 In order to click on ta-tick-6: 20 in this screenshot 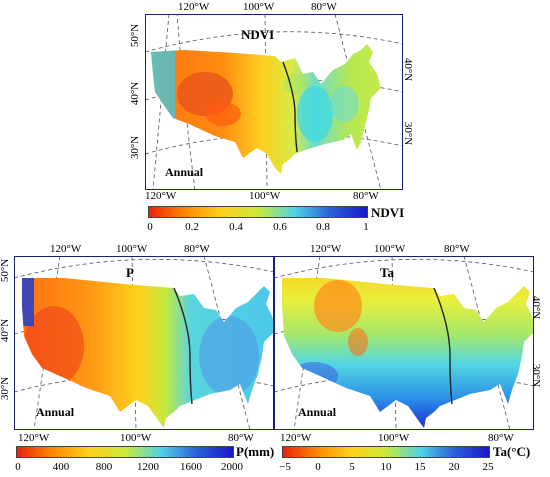, I will do `click(454, 467)`.